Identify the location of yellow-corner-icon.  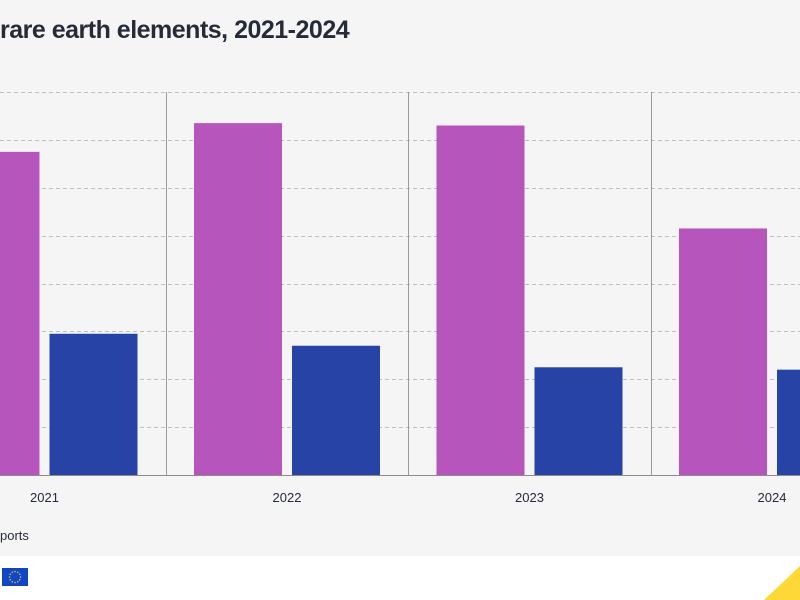
(782, 583).